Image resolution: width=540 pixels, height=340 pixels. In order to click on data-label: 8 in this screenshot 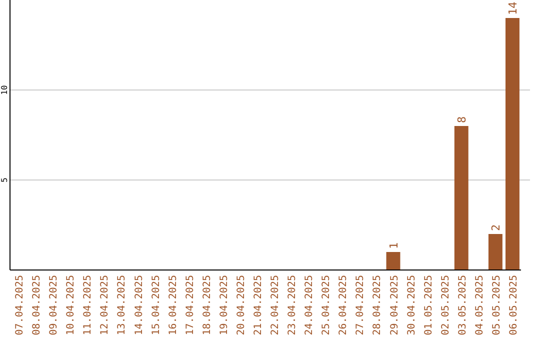, I will do `click(461, 119)`.